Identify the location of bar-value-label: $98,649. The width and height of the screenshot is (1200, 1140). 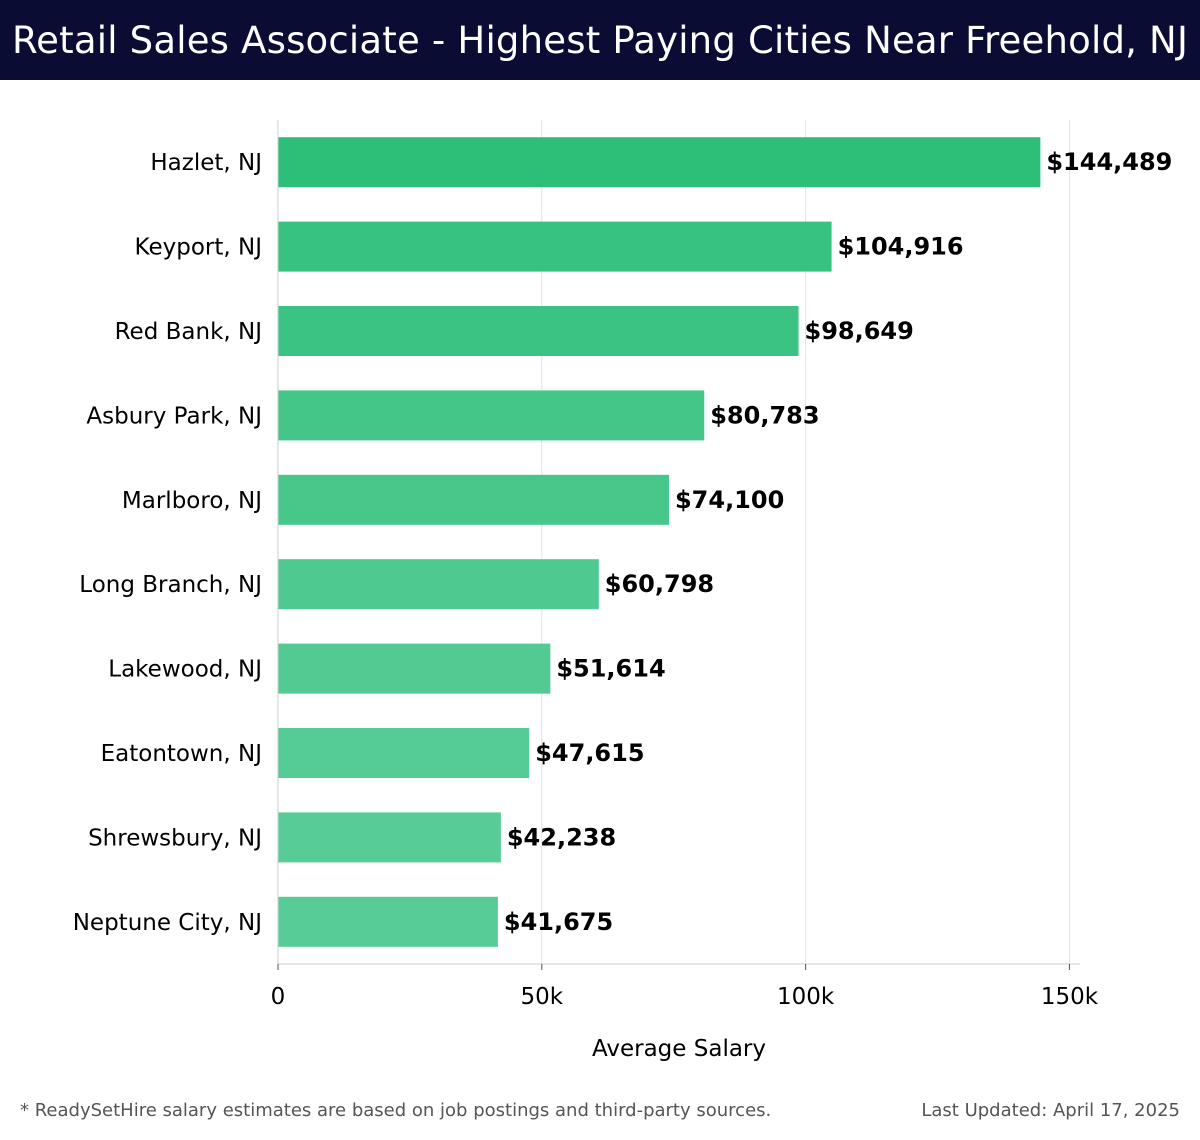
(859, 331).